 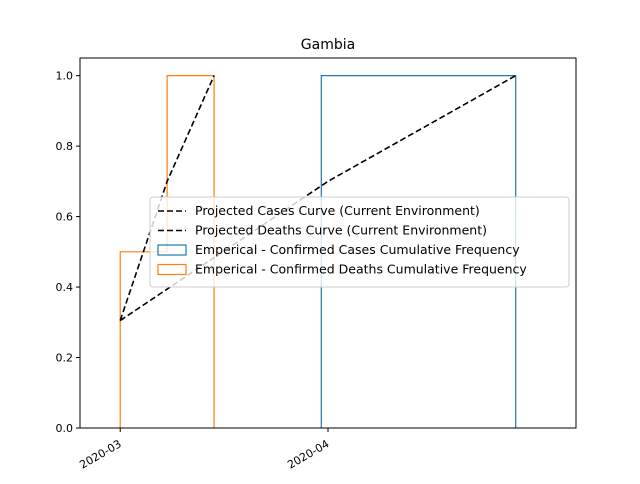 What do you see at coordinates (65, 428) in the screenshot?
I see `y-tick-label-0: 0.0` at bounding box center [65, 428].